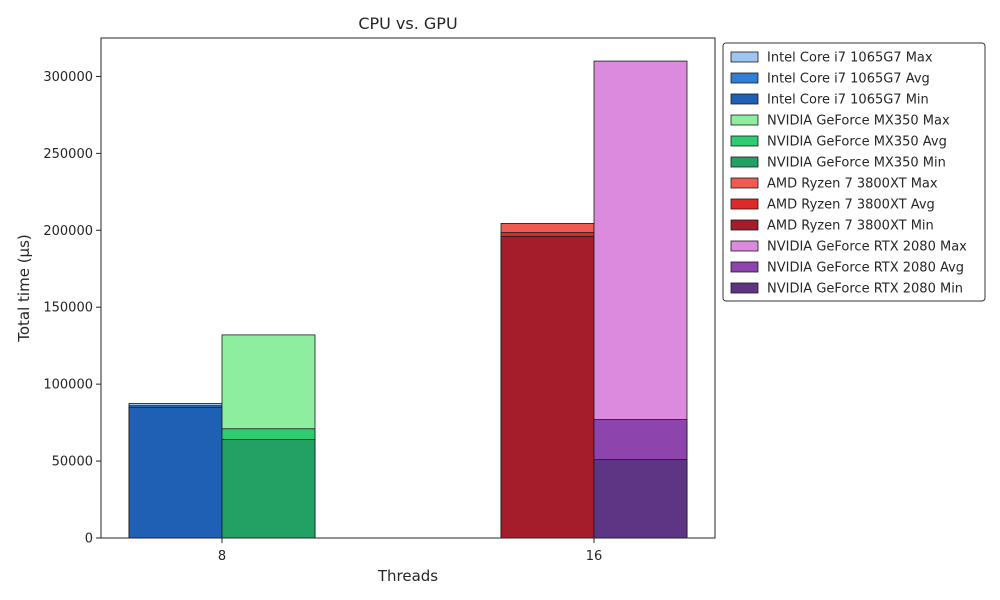 This screenshot has width=1000, height=600. I want to click on bar-nvidia-geforce-rtx-2080-min, so click(640, 499).